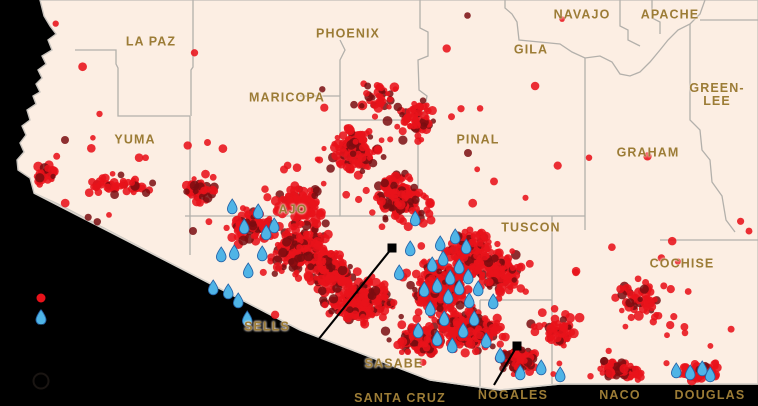 The width and height of the screenshot is (758, 406). What do you see at coordinates (41, 317) in the screenshot?
I see `legend-water-drop` at bounding box center [41, 317].